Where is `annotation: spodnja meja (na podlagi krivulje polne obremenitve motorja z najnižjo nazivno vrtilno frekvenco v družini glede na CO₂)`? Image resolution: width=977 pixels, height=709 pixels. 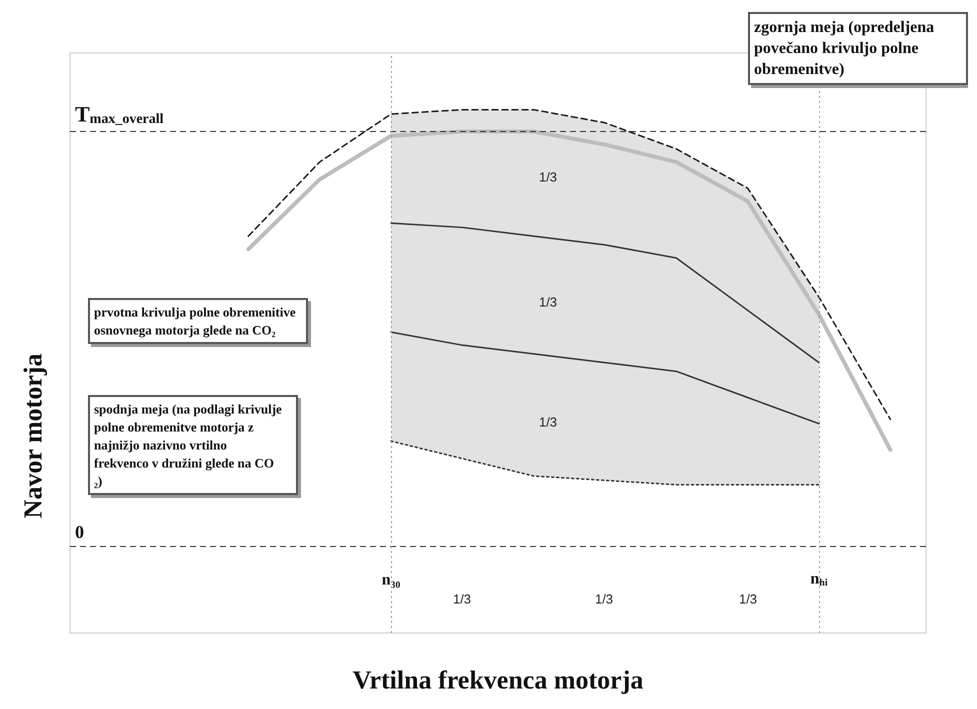 annotation: spodnja meja (na podlagi krivulje polne obremenitve motorja z najnižjo nazivno vrtilno frekvenco v družini glede na CO₂) is located at coordinates (190, 445).